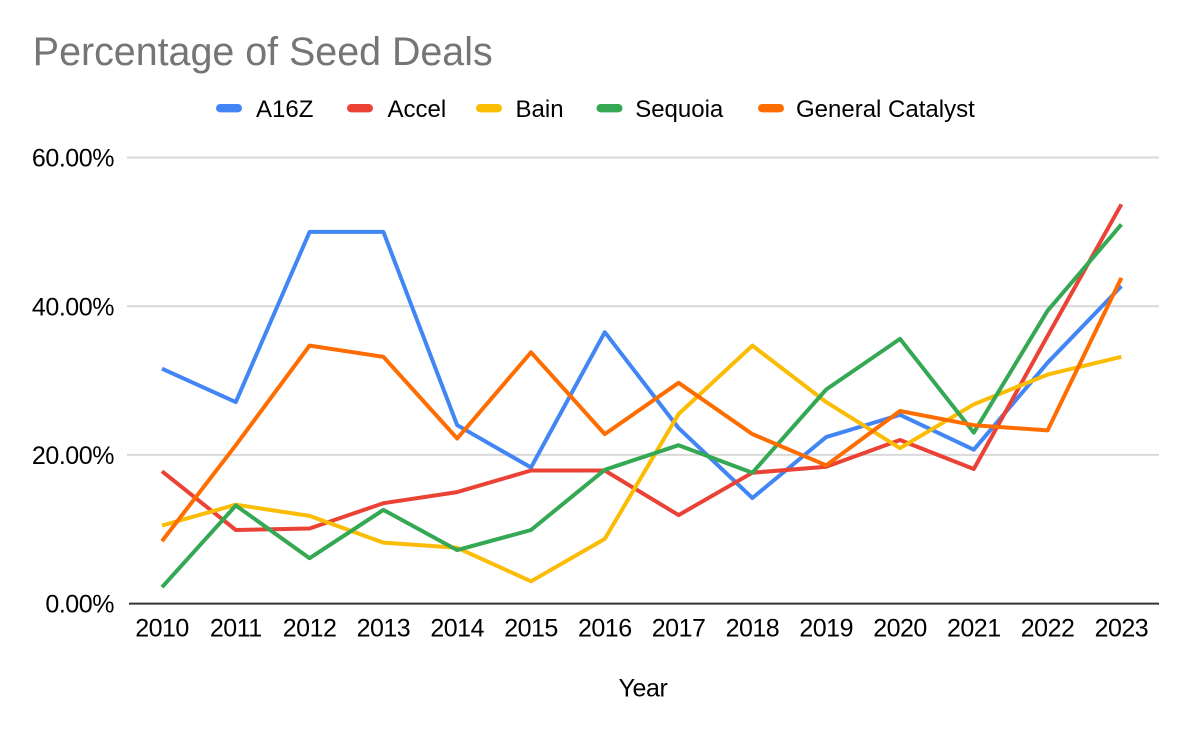 The image size is (1192, 732). Describe the element at coordinates (73, 307) in the screenshot. I see `svg-text: 40.00%` at that location.